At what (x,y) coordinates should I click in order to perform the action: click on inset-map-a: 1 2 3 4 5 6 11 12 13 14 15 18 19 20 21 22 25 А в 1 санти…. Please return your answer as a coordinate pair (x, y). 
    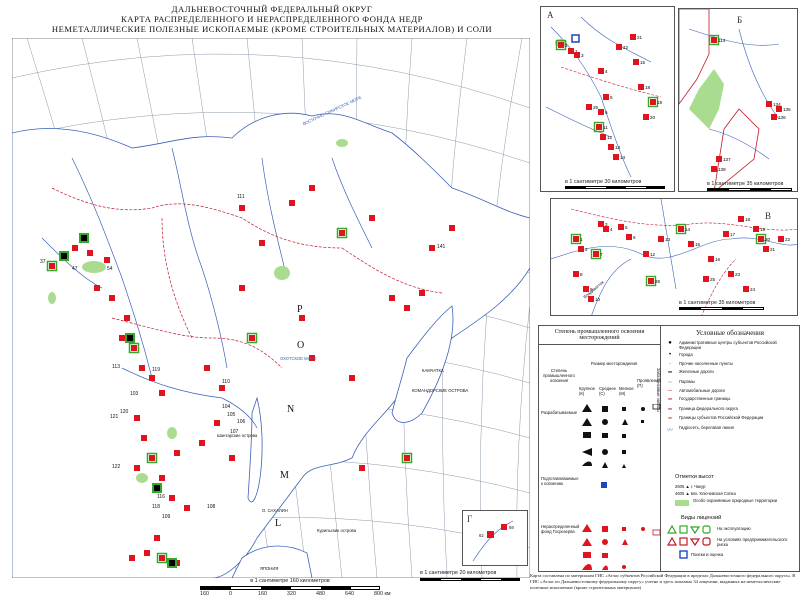
    Looking at the image, I should click on (607, 99).